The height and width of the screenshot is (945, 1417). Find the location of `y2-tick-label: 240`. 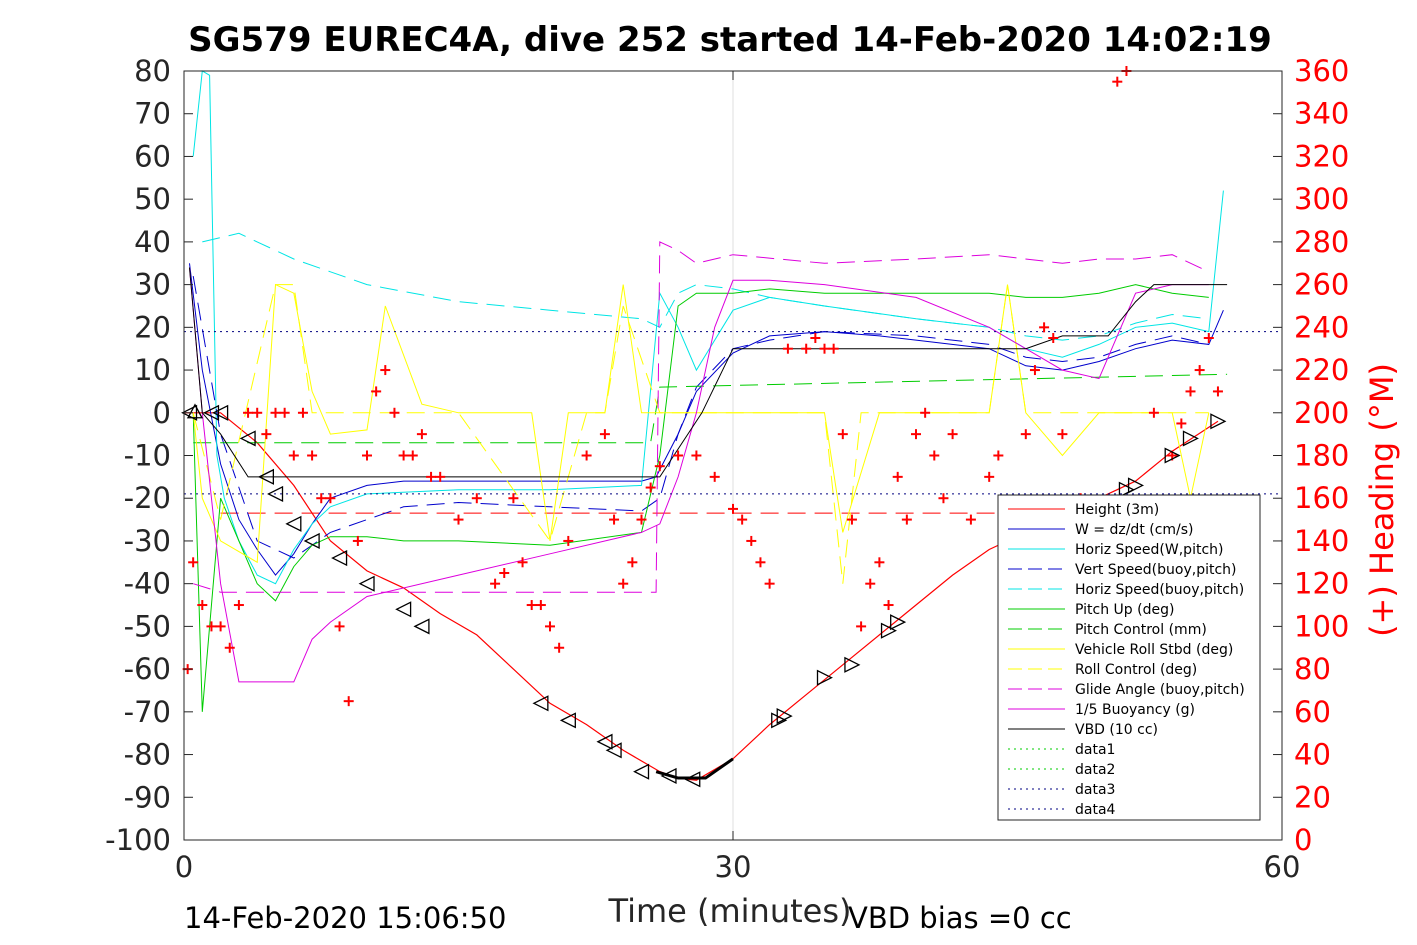

y2-tick-label: 240 is located at coordinates (1321, 327).